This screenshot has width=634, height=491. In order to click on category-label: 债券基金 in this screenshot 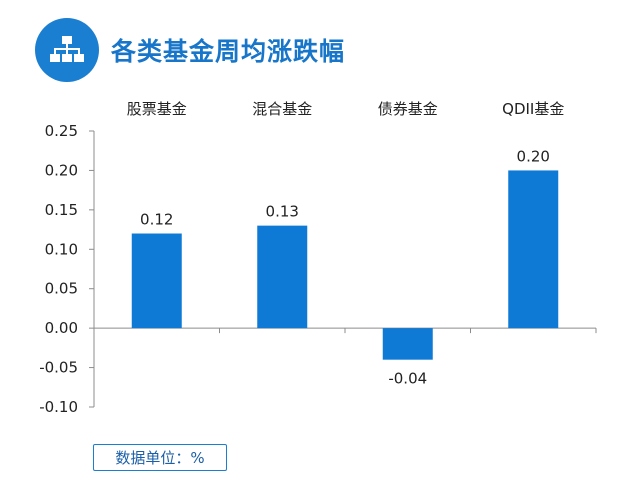, I will do `click(408, 109)`.